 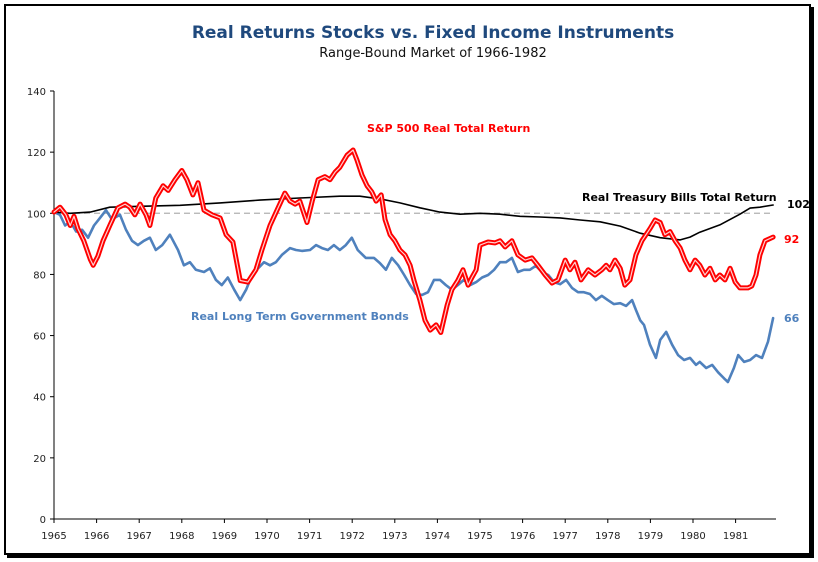 What do you see at coordinates (36, 153) in the screenshot?
I see `y-tick-label: 120` at bounding box center [36, 153].